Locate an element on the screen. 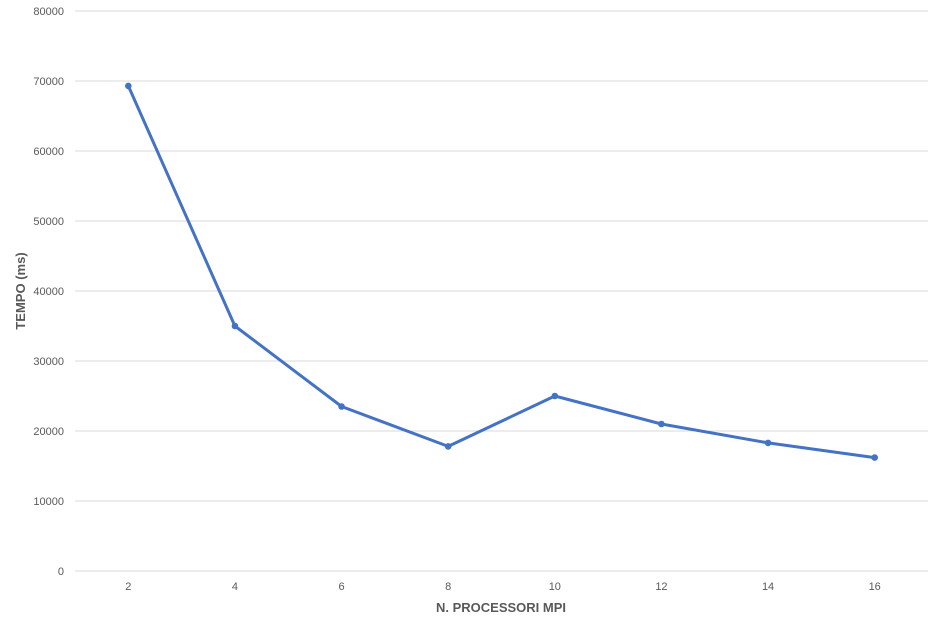 This screenshot has width=936, height=631. x-tick-label: 14 is located at coordinates (768, 587).